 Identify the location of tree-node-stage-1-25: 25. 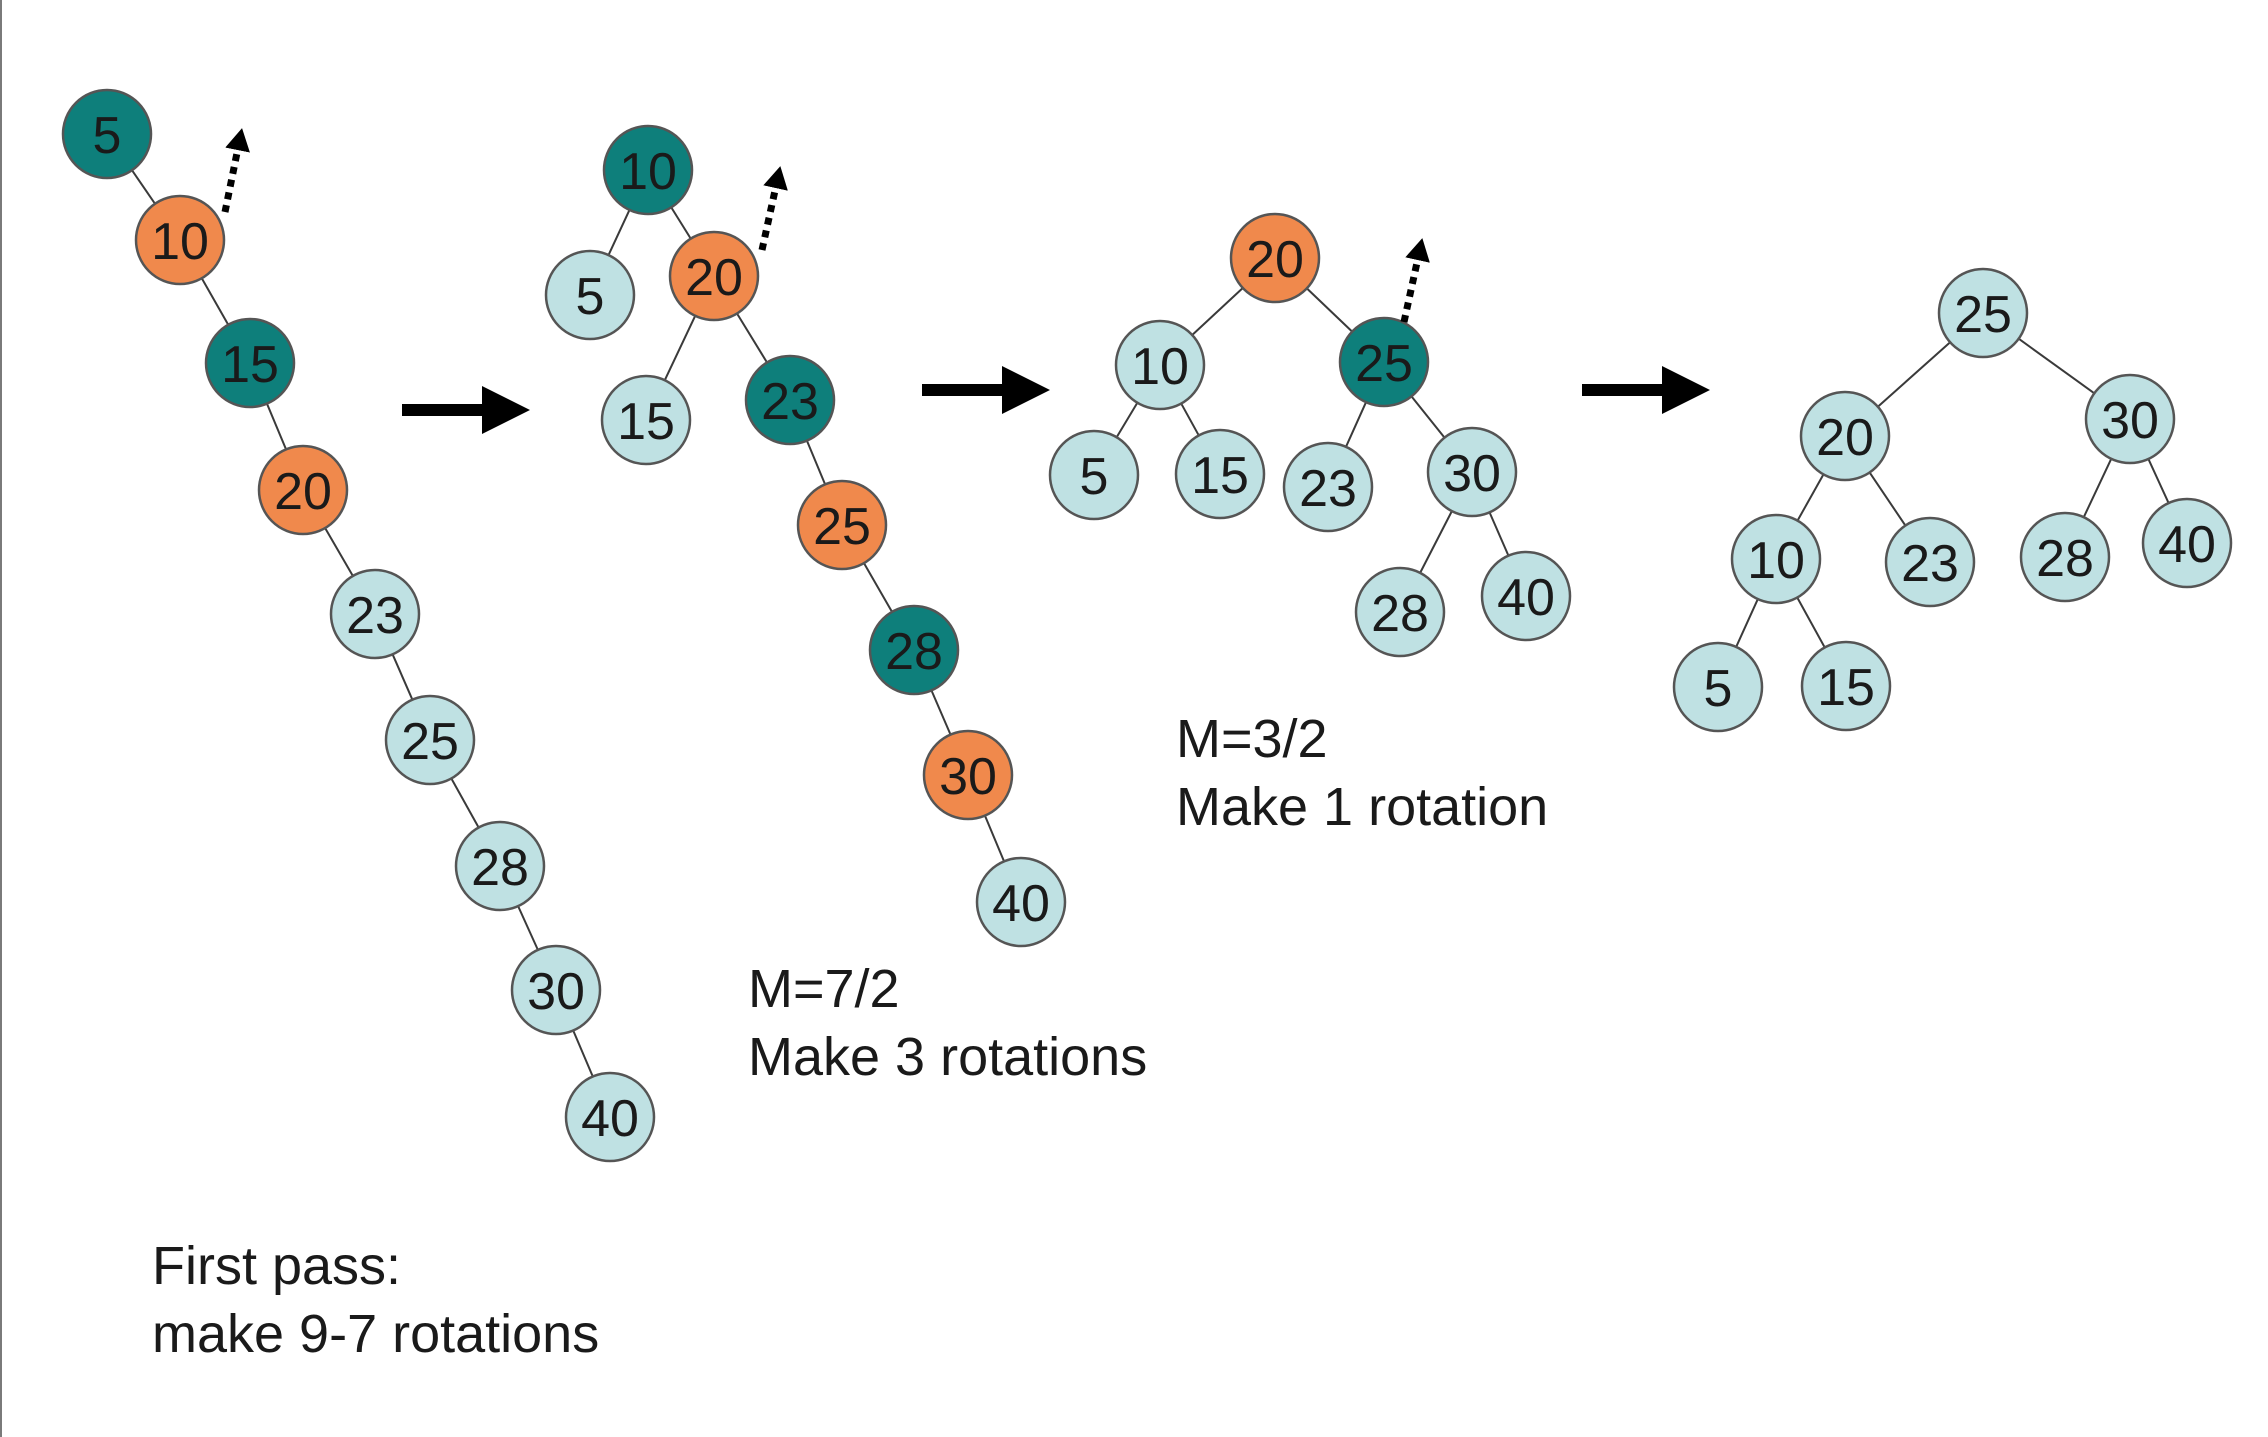
(430, 740).